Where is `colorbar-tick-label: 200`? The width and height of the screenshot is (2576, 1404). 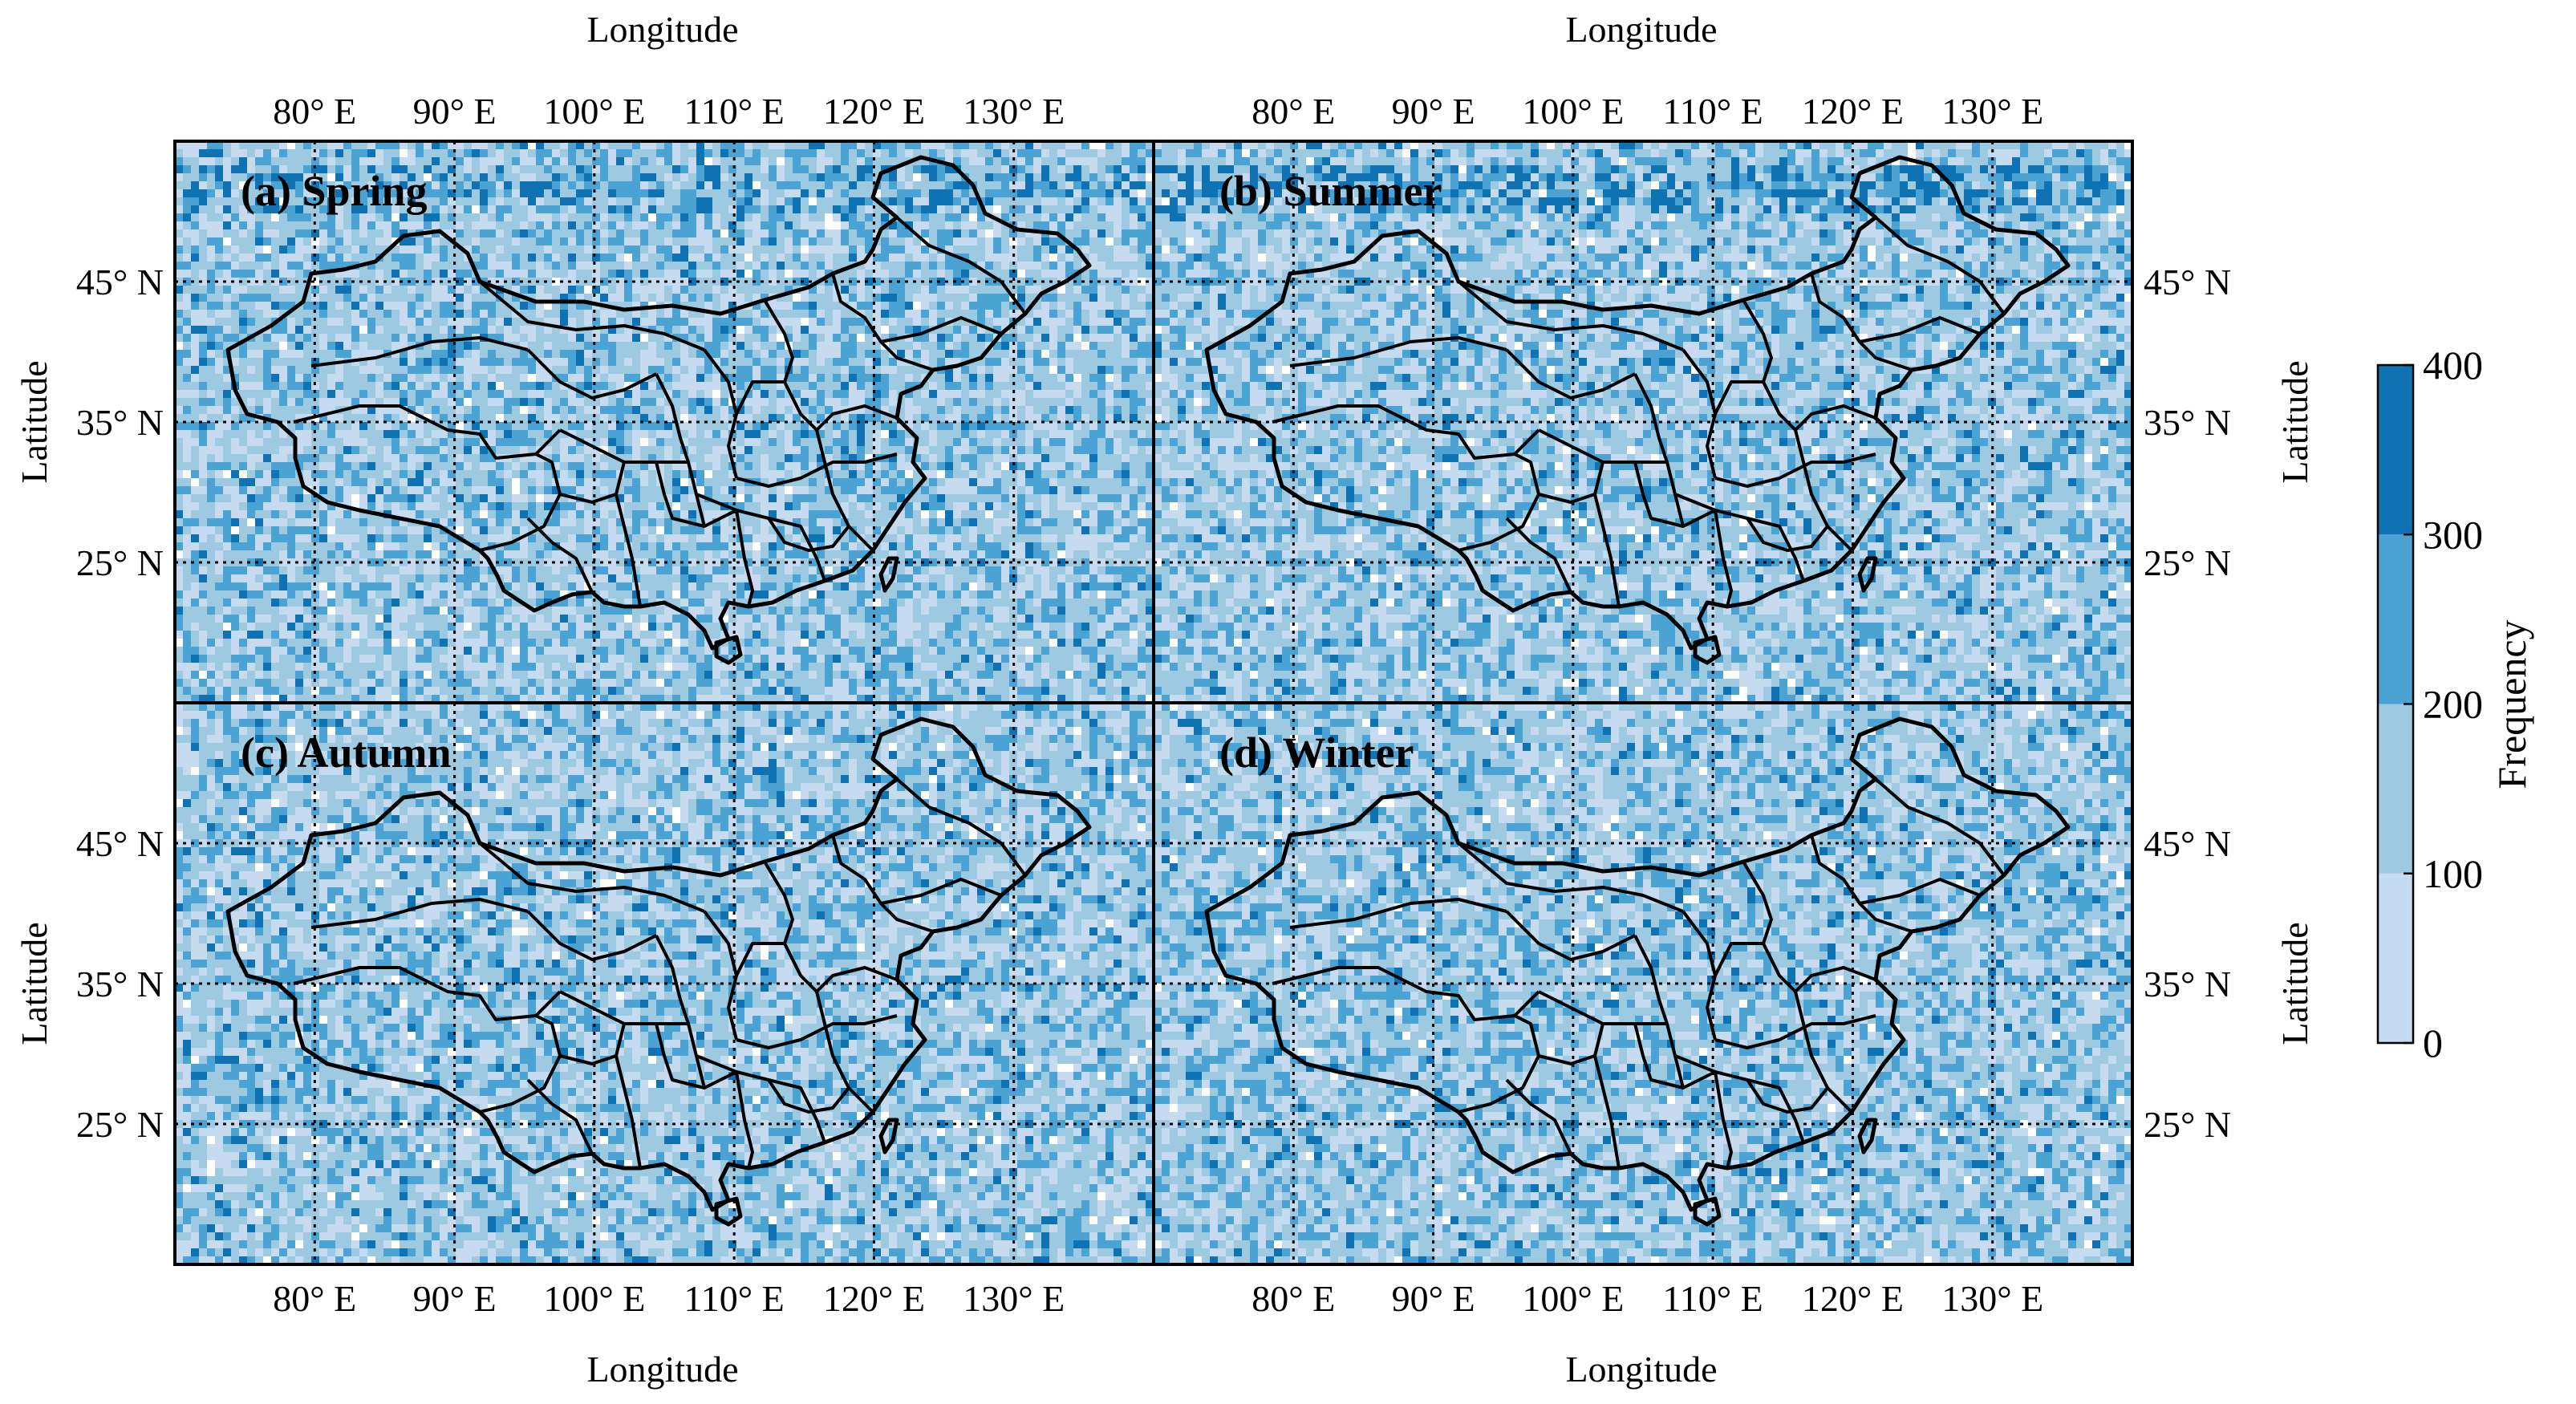 colorbar-tick-label: 200 is located at coordinates (2453, 704).